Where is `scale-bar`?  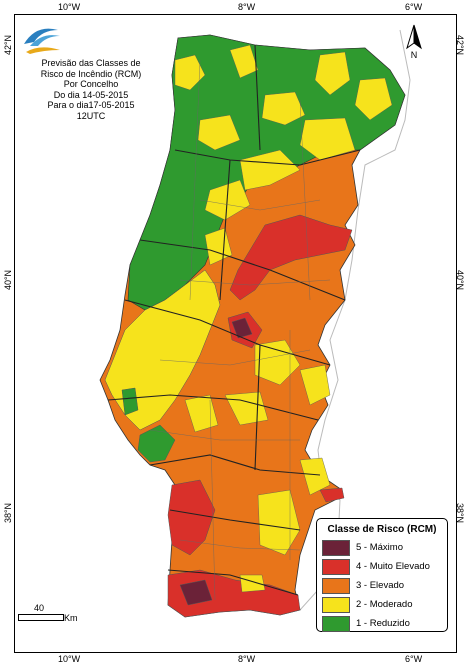 scale-bar is located at coordinates (41, 617).